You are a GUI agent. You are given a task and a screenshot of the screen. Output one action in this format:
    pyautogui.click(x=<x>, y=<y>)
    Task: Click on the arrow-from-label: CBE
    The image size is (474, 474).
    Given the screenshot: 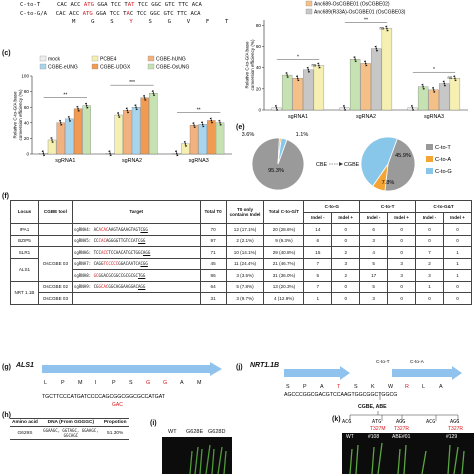 What is the action you would take?
    pyautogui.click(x=321, y=165)
    